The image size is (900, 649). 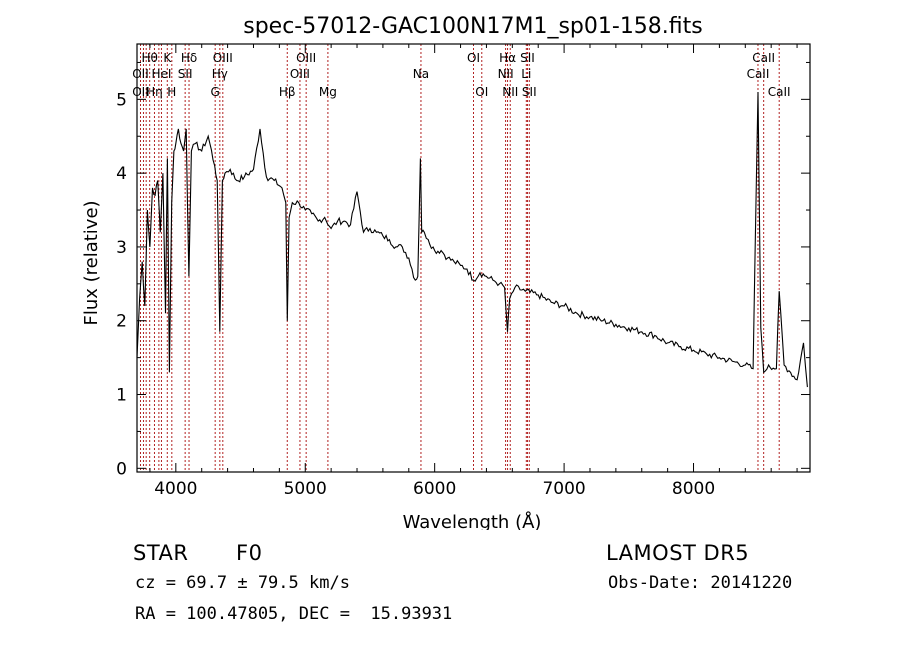 I want to click on object-subclass: F0, so click(x=249, y=553).